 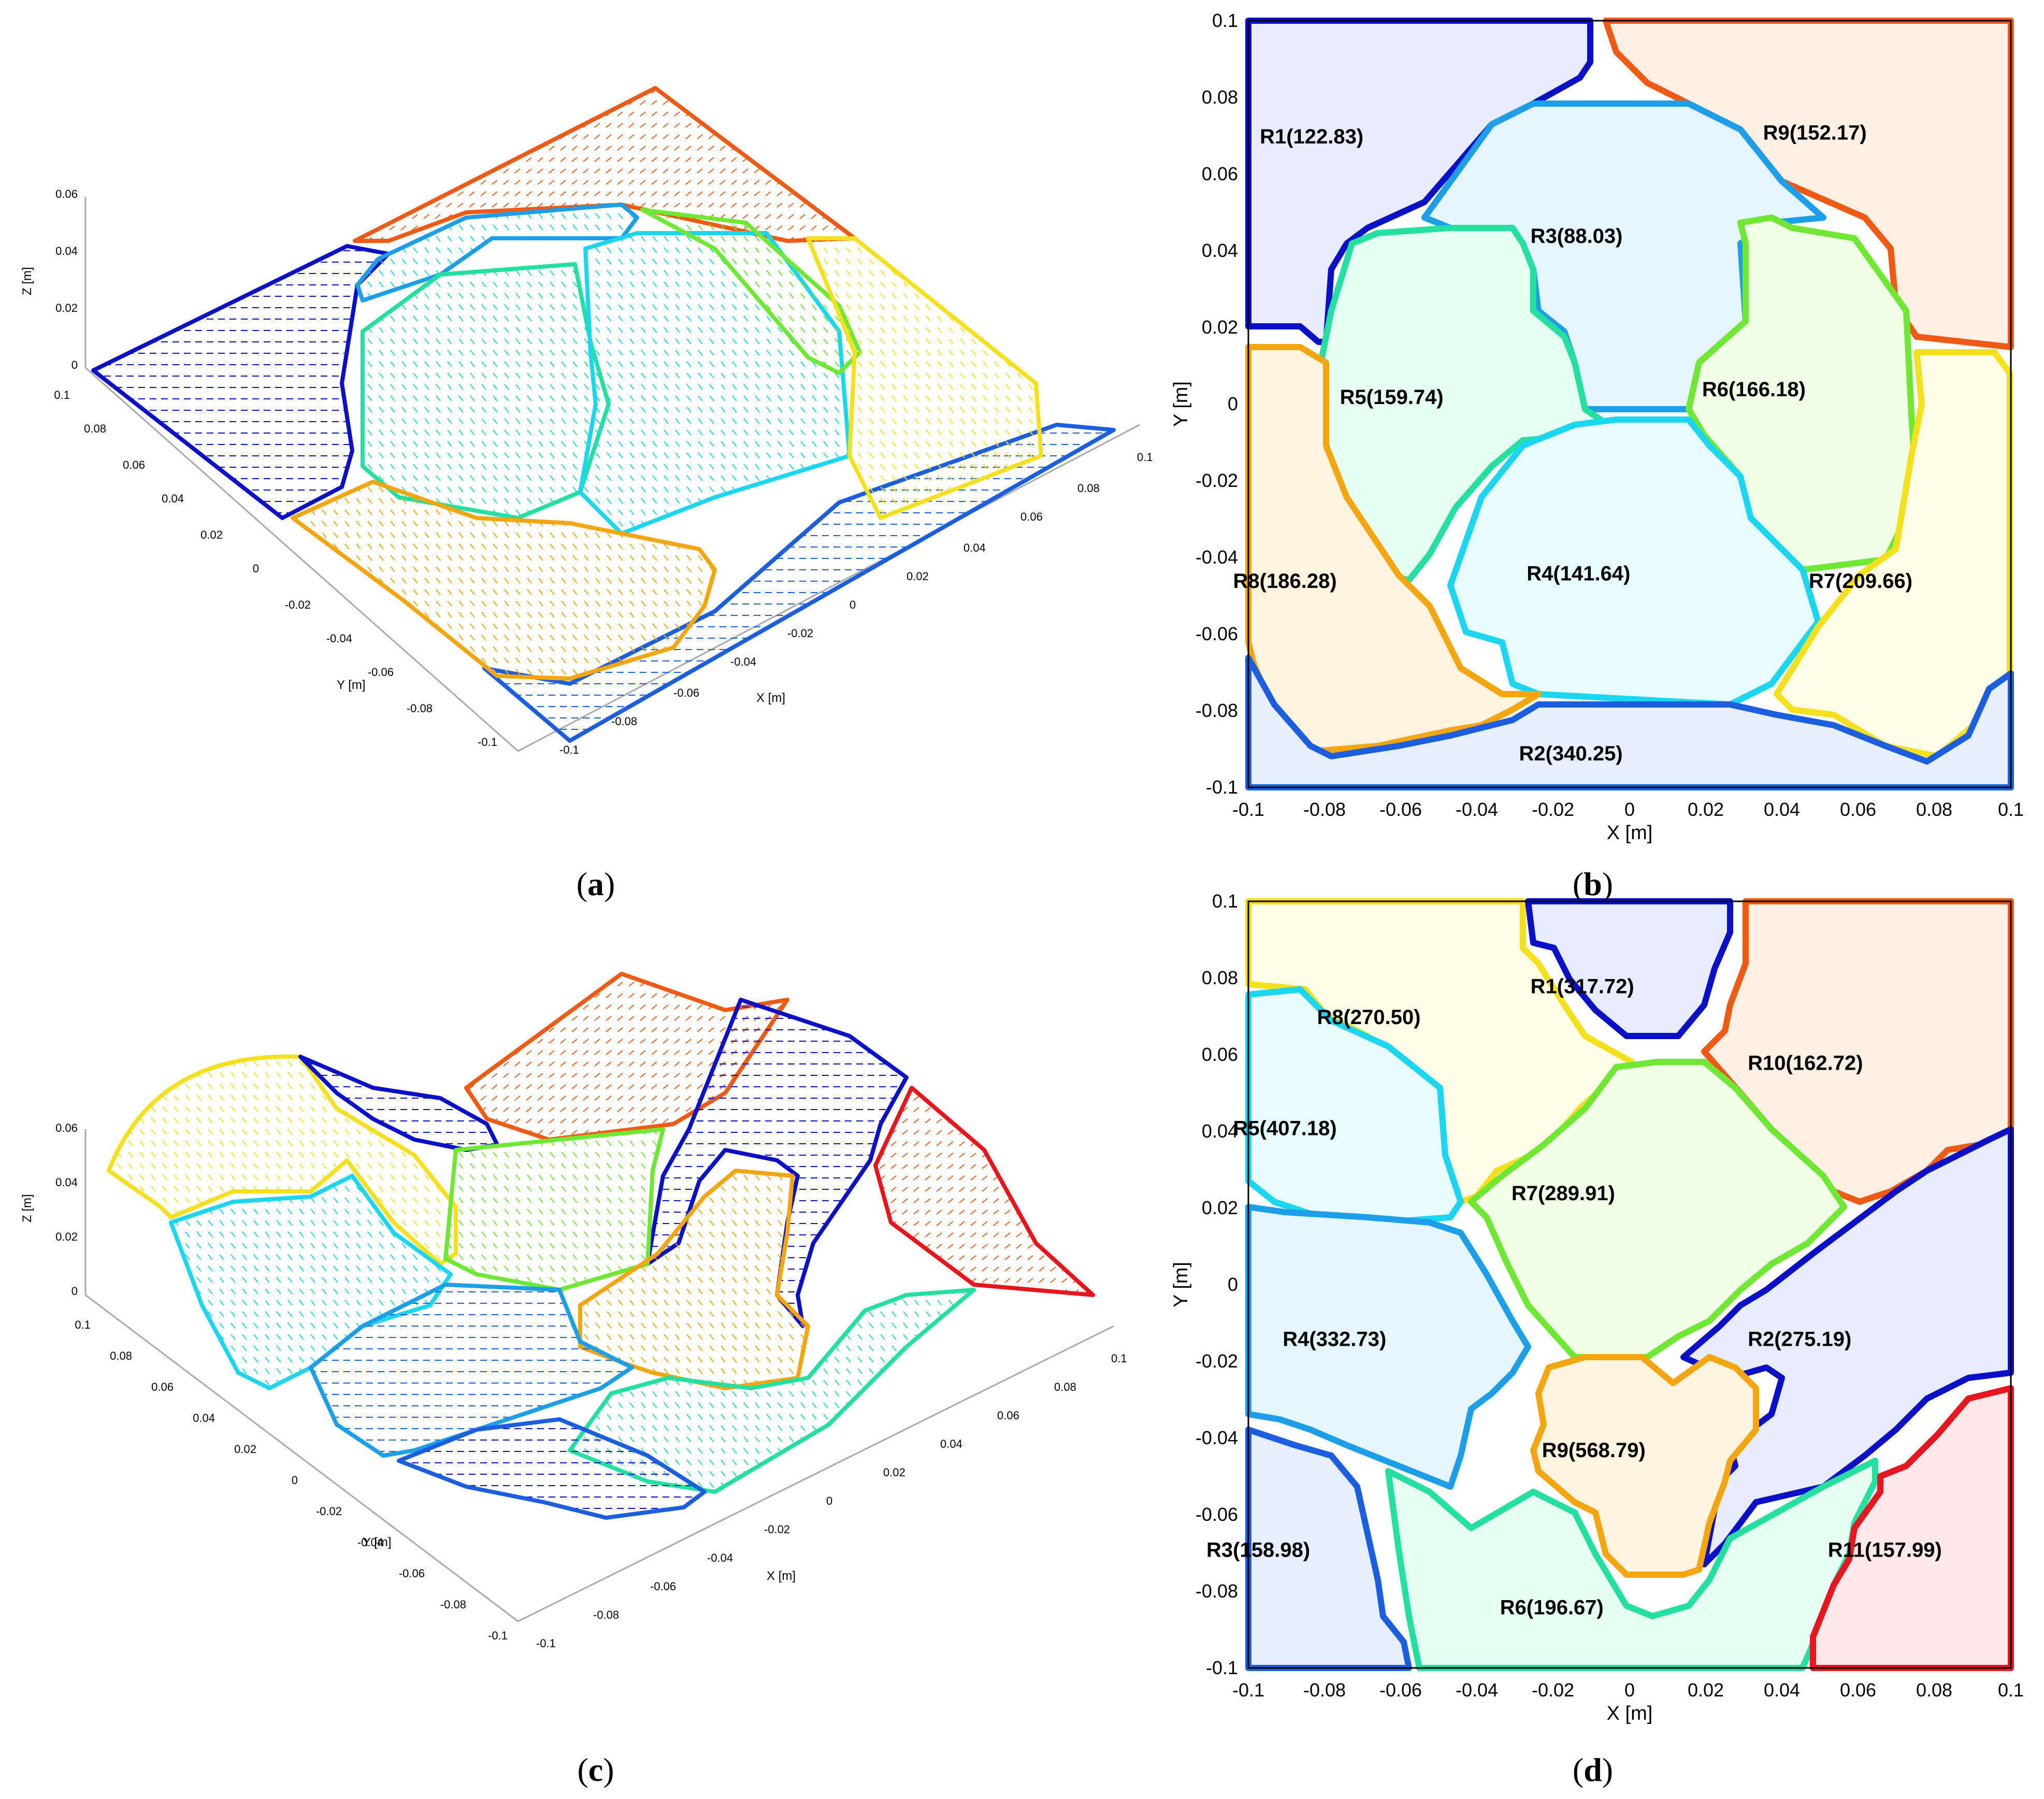 What do you see at coordinates (66, 279) in the screenshot?
I see `panel-a-z-ticks: 0.06 0.04 0.02 0` at bounding box center [66, 279].